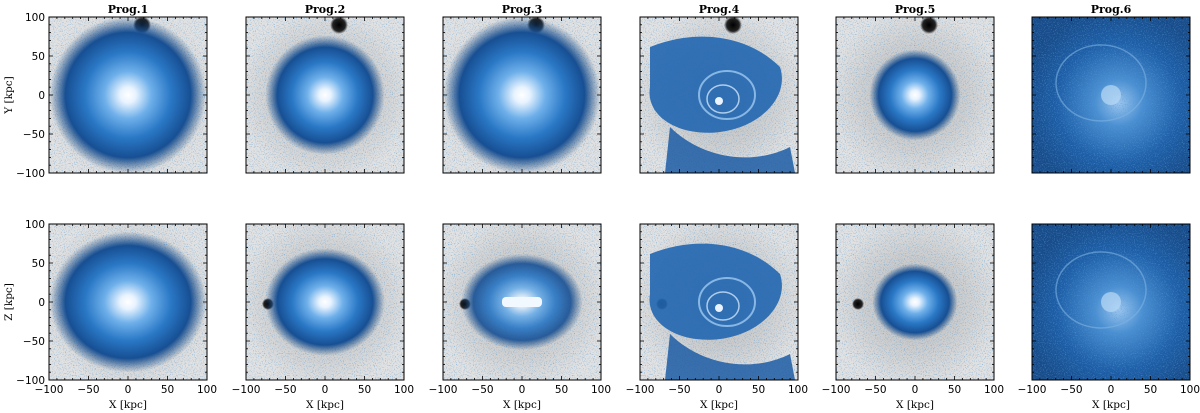 This screenshot has height=413, width=1200. I want to click on panel-title: Prog.3, so click(522, 9).